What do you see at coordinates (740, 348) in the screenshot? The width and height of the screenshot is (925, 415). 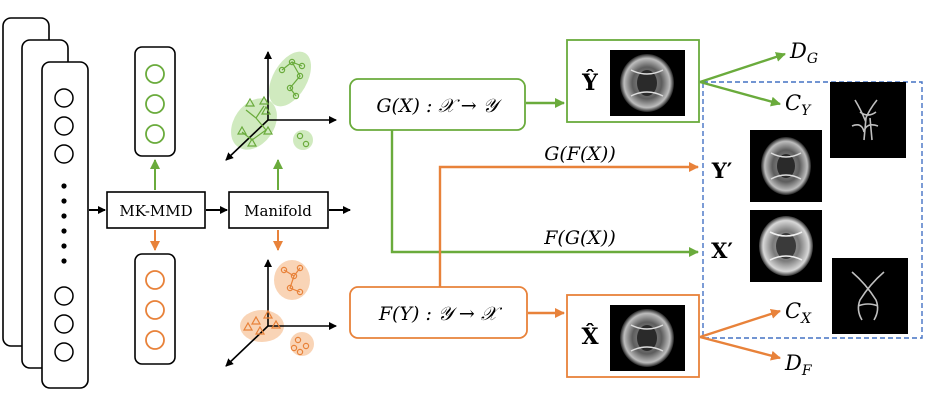 I see `xhat-to-df-arrow` at bounding box center [740, 348].